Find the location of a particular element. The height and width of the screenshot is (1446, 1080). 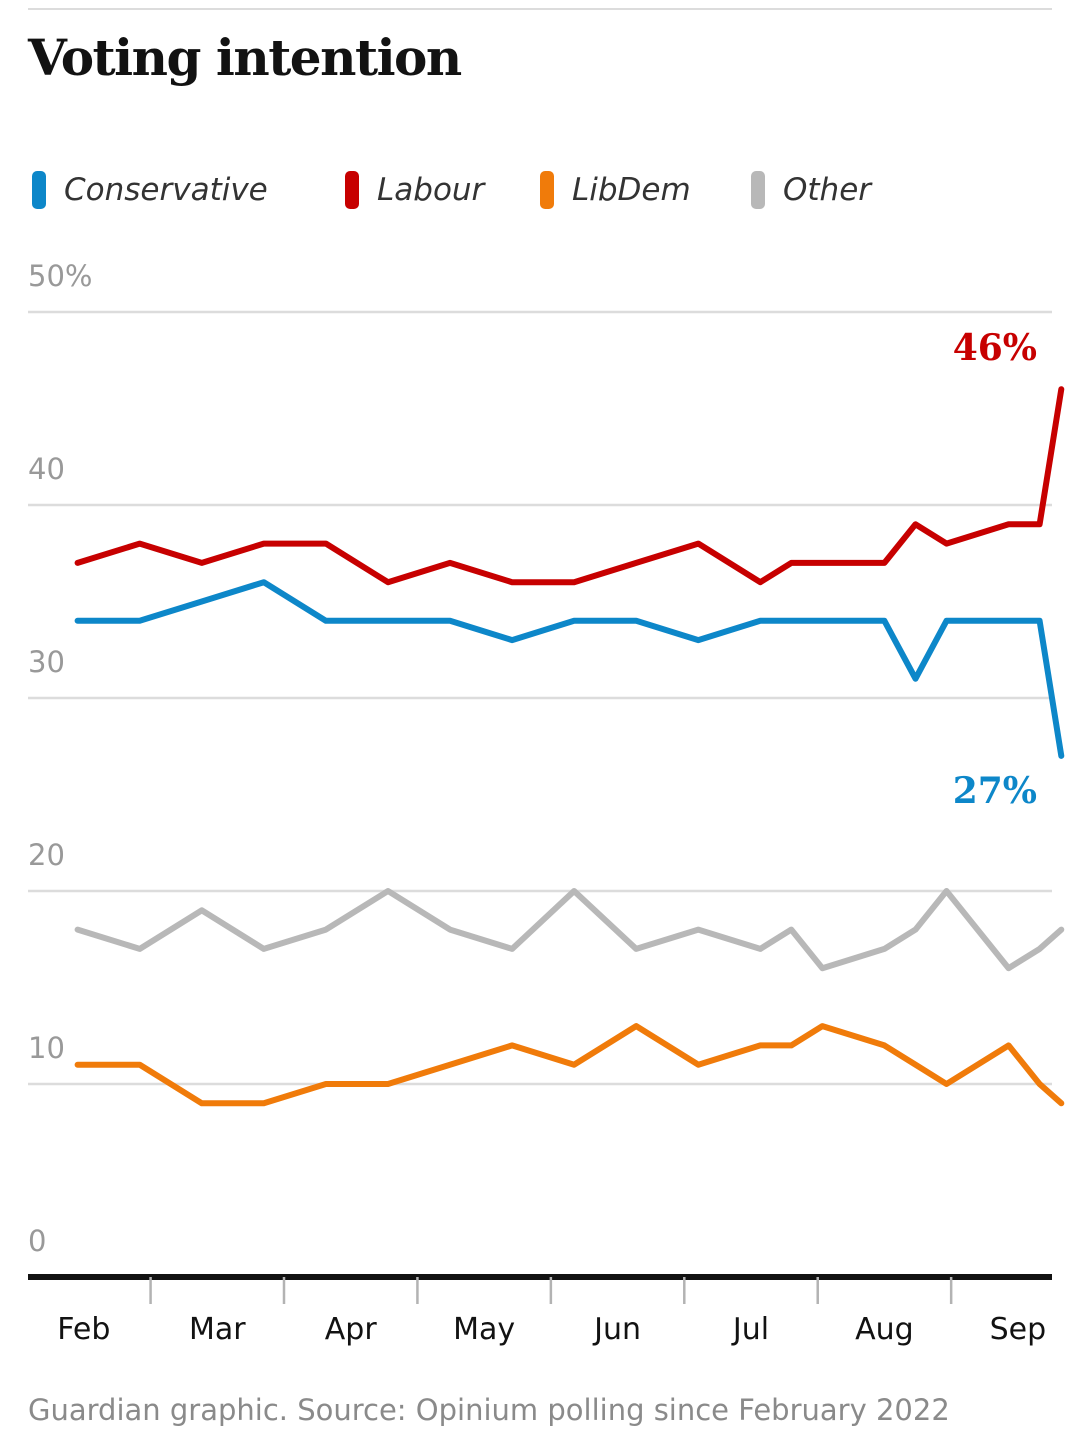

x-tick-label-may: May is located at coordinates (484, 1329).